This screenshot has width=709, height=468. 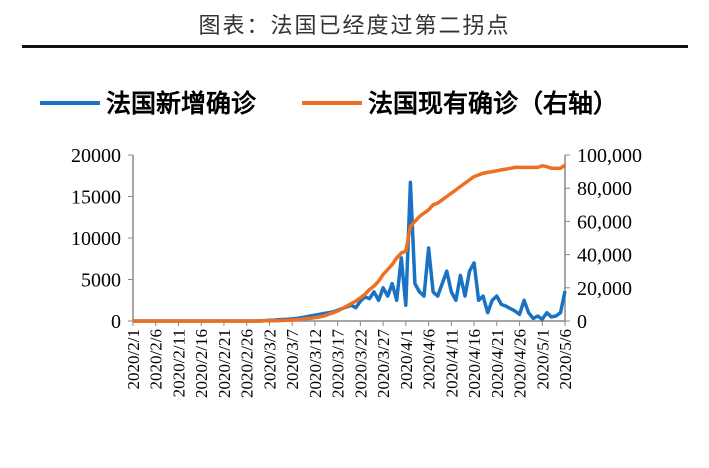 What do you see at coordinates (247, 363) in the screenshot?
I see `x-tick-label: 2020/2/26` at bounding box center [247, 363].